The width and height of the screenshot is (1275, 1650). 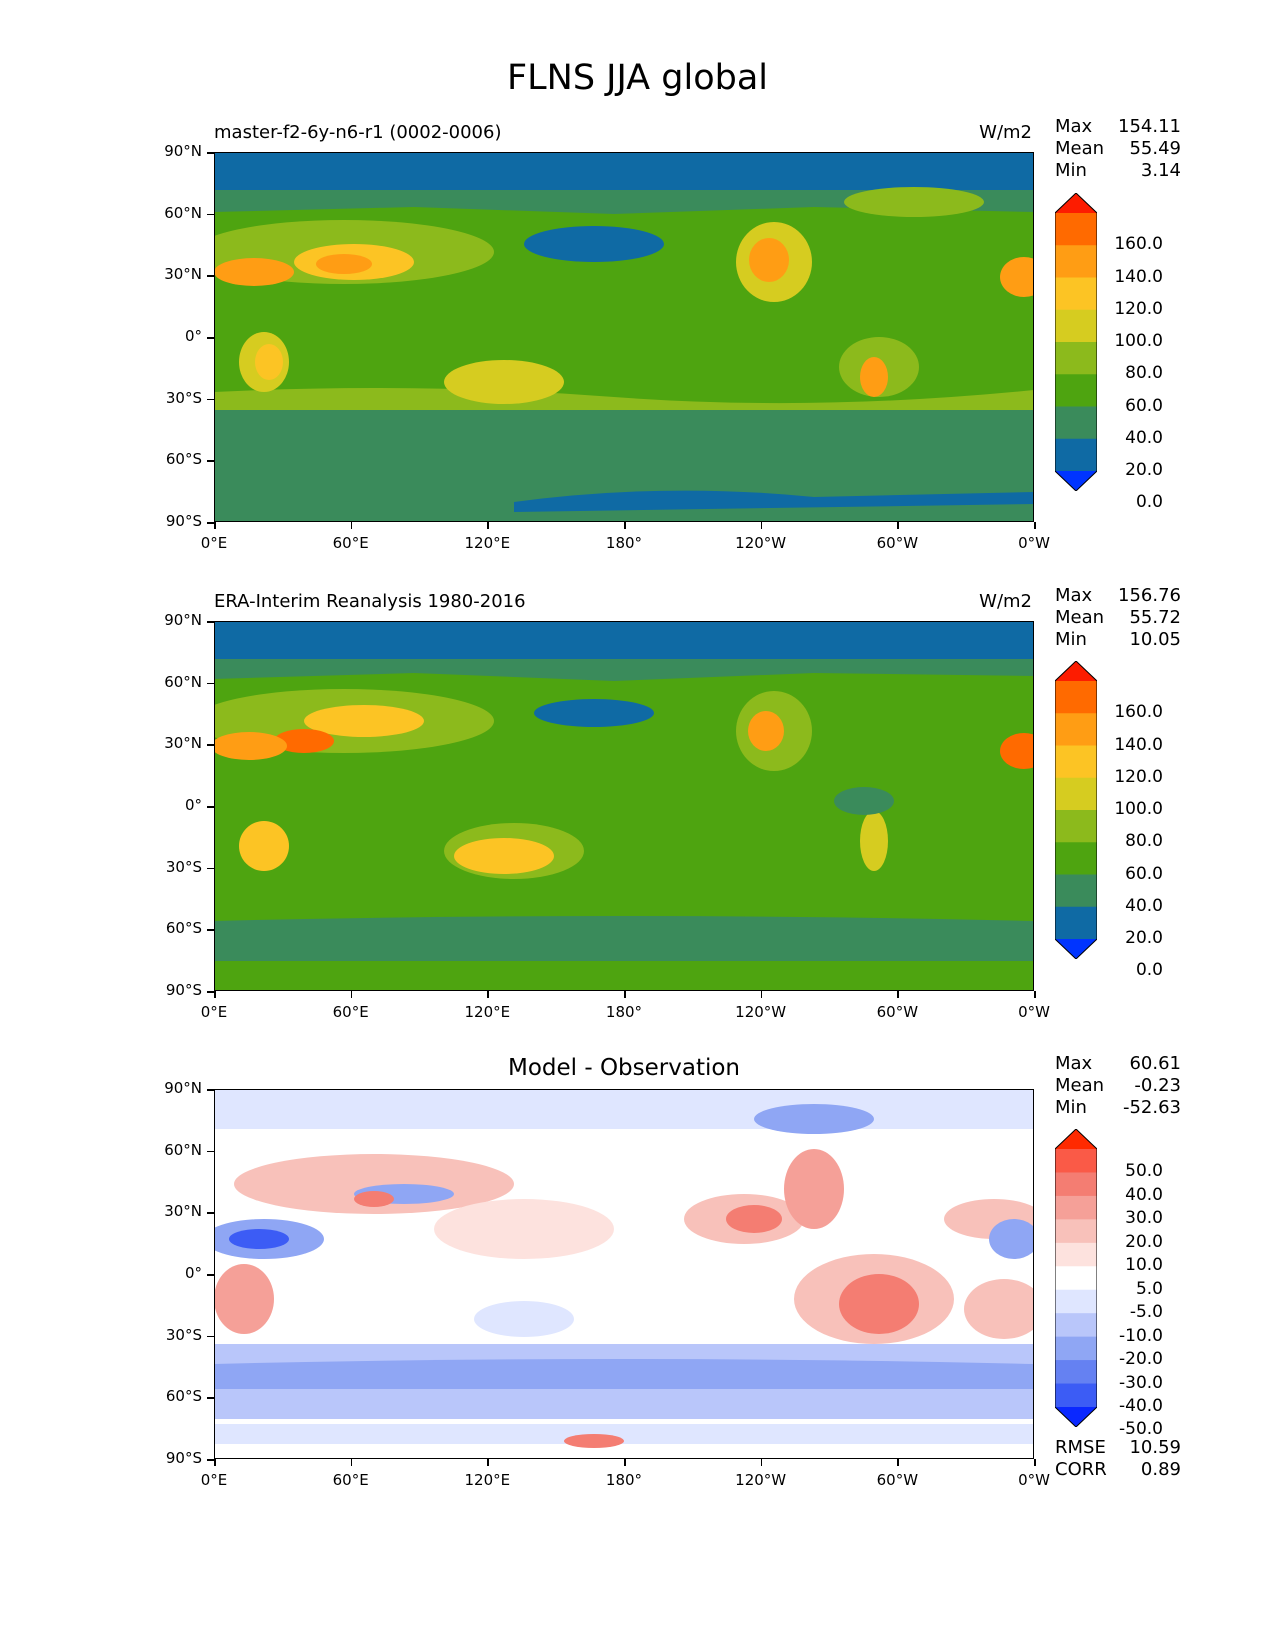 What do you see at coordinates (1080, 148) in the screenshot?
I see `stat-label: Mean` at bounding box center [1080, 148].